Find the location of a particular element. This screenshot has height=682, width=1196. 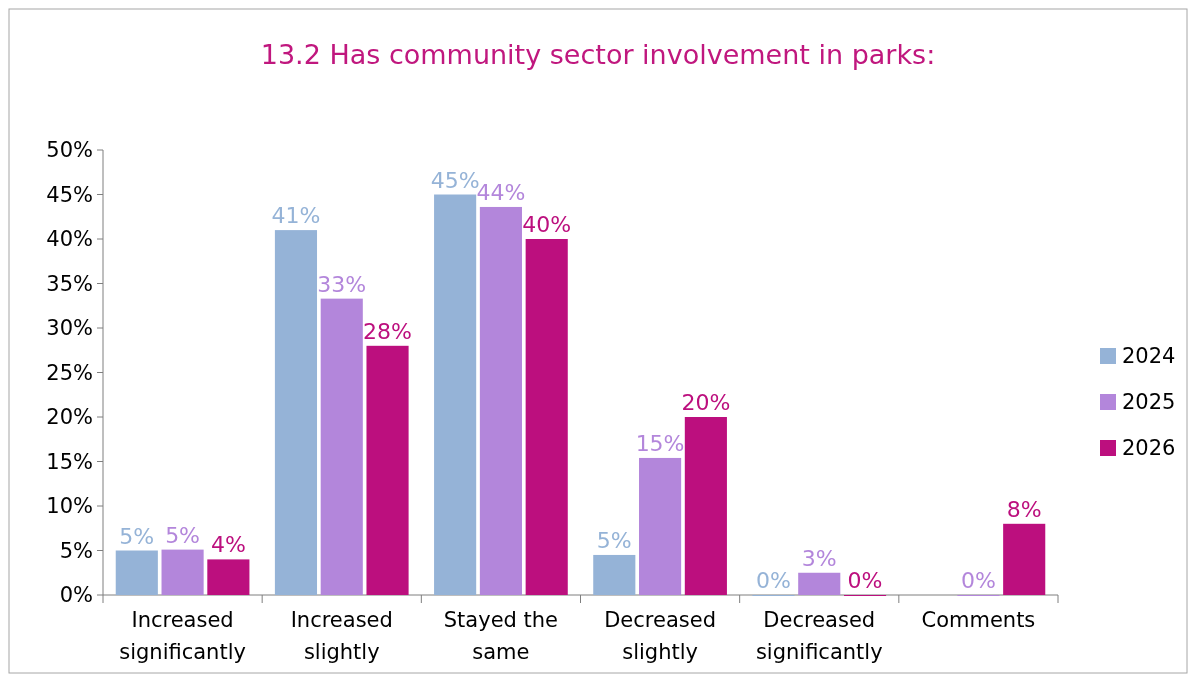

legend-label: 2025 is located at coordinates (1149, 402).